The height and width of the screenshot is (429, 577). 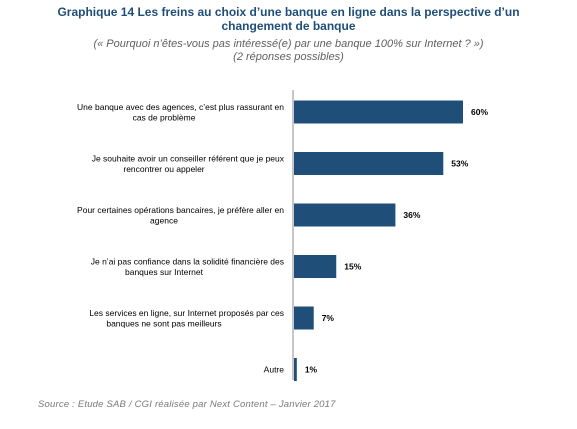 What do you see at coordinates (164, 117) in the screenshot?
I see `category-label-1-line-2: cas de problème` at bounding box center [164, 117].